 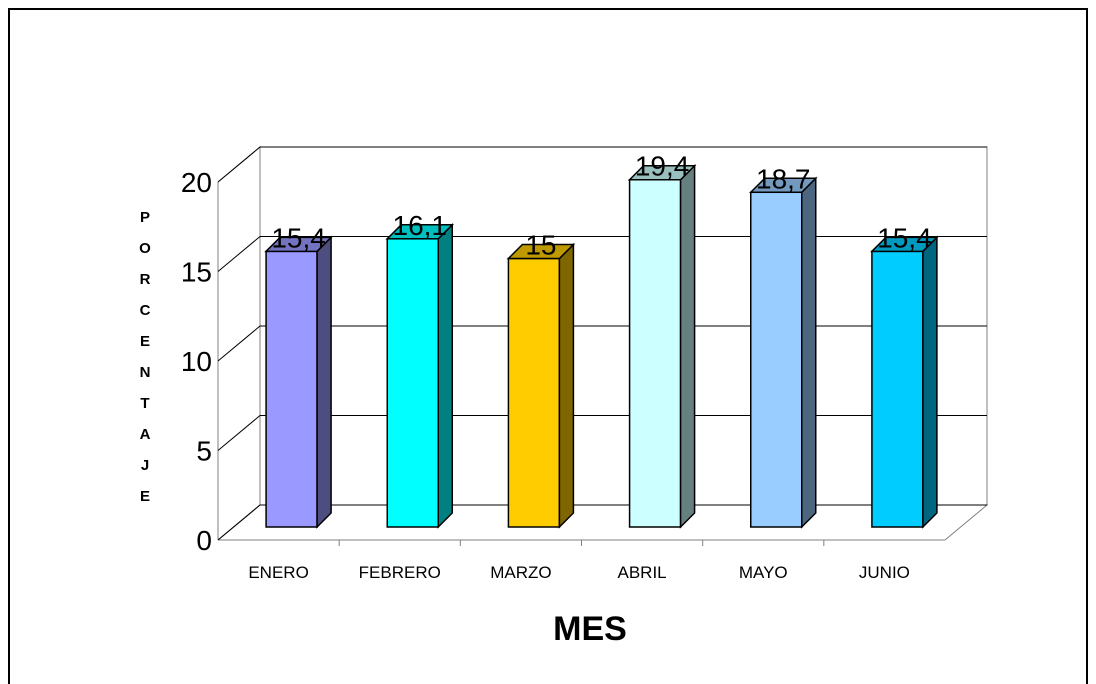 What do you see at coordinates (204, 540) in the screenshot?
I see `y-tick-label: 0` at bounding box center [204, 540].